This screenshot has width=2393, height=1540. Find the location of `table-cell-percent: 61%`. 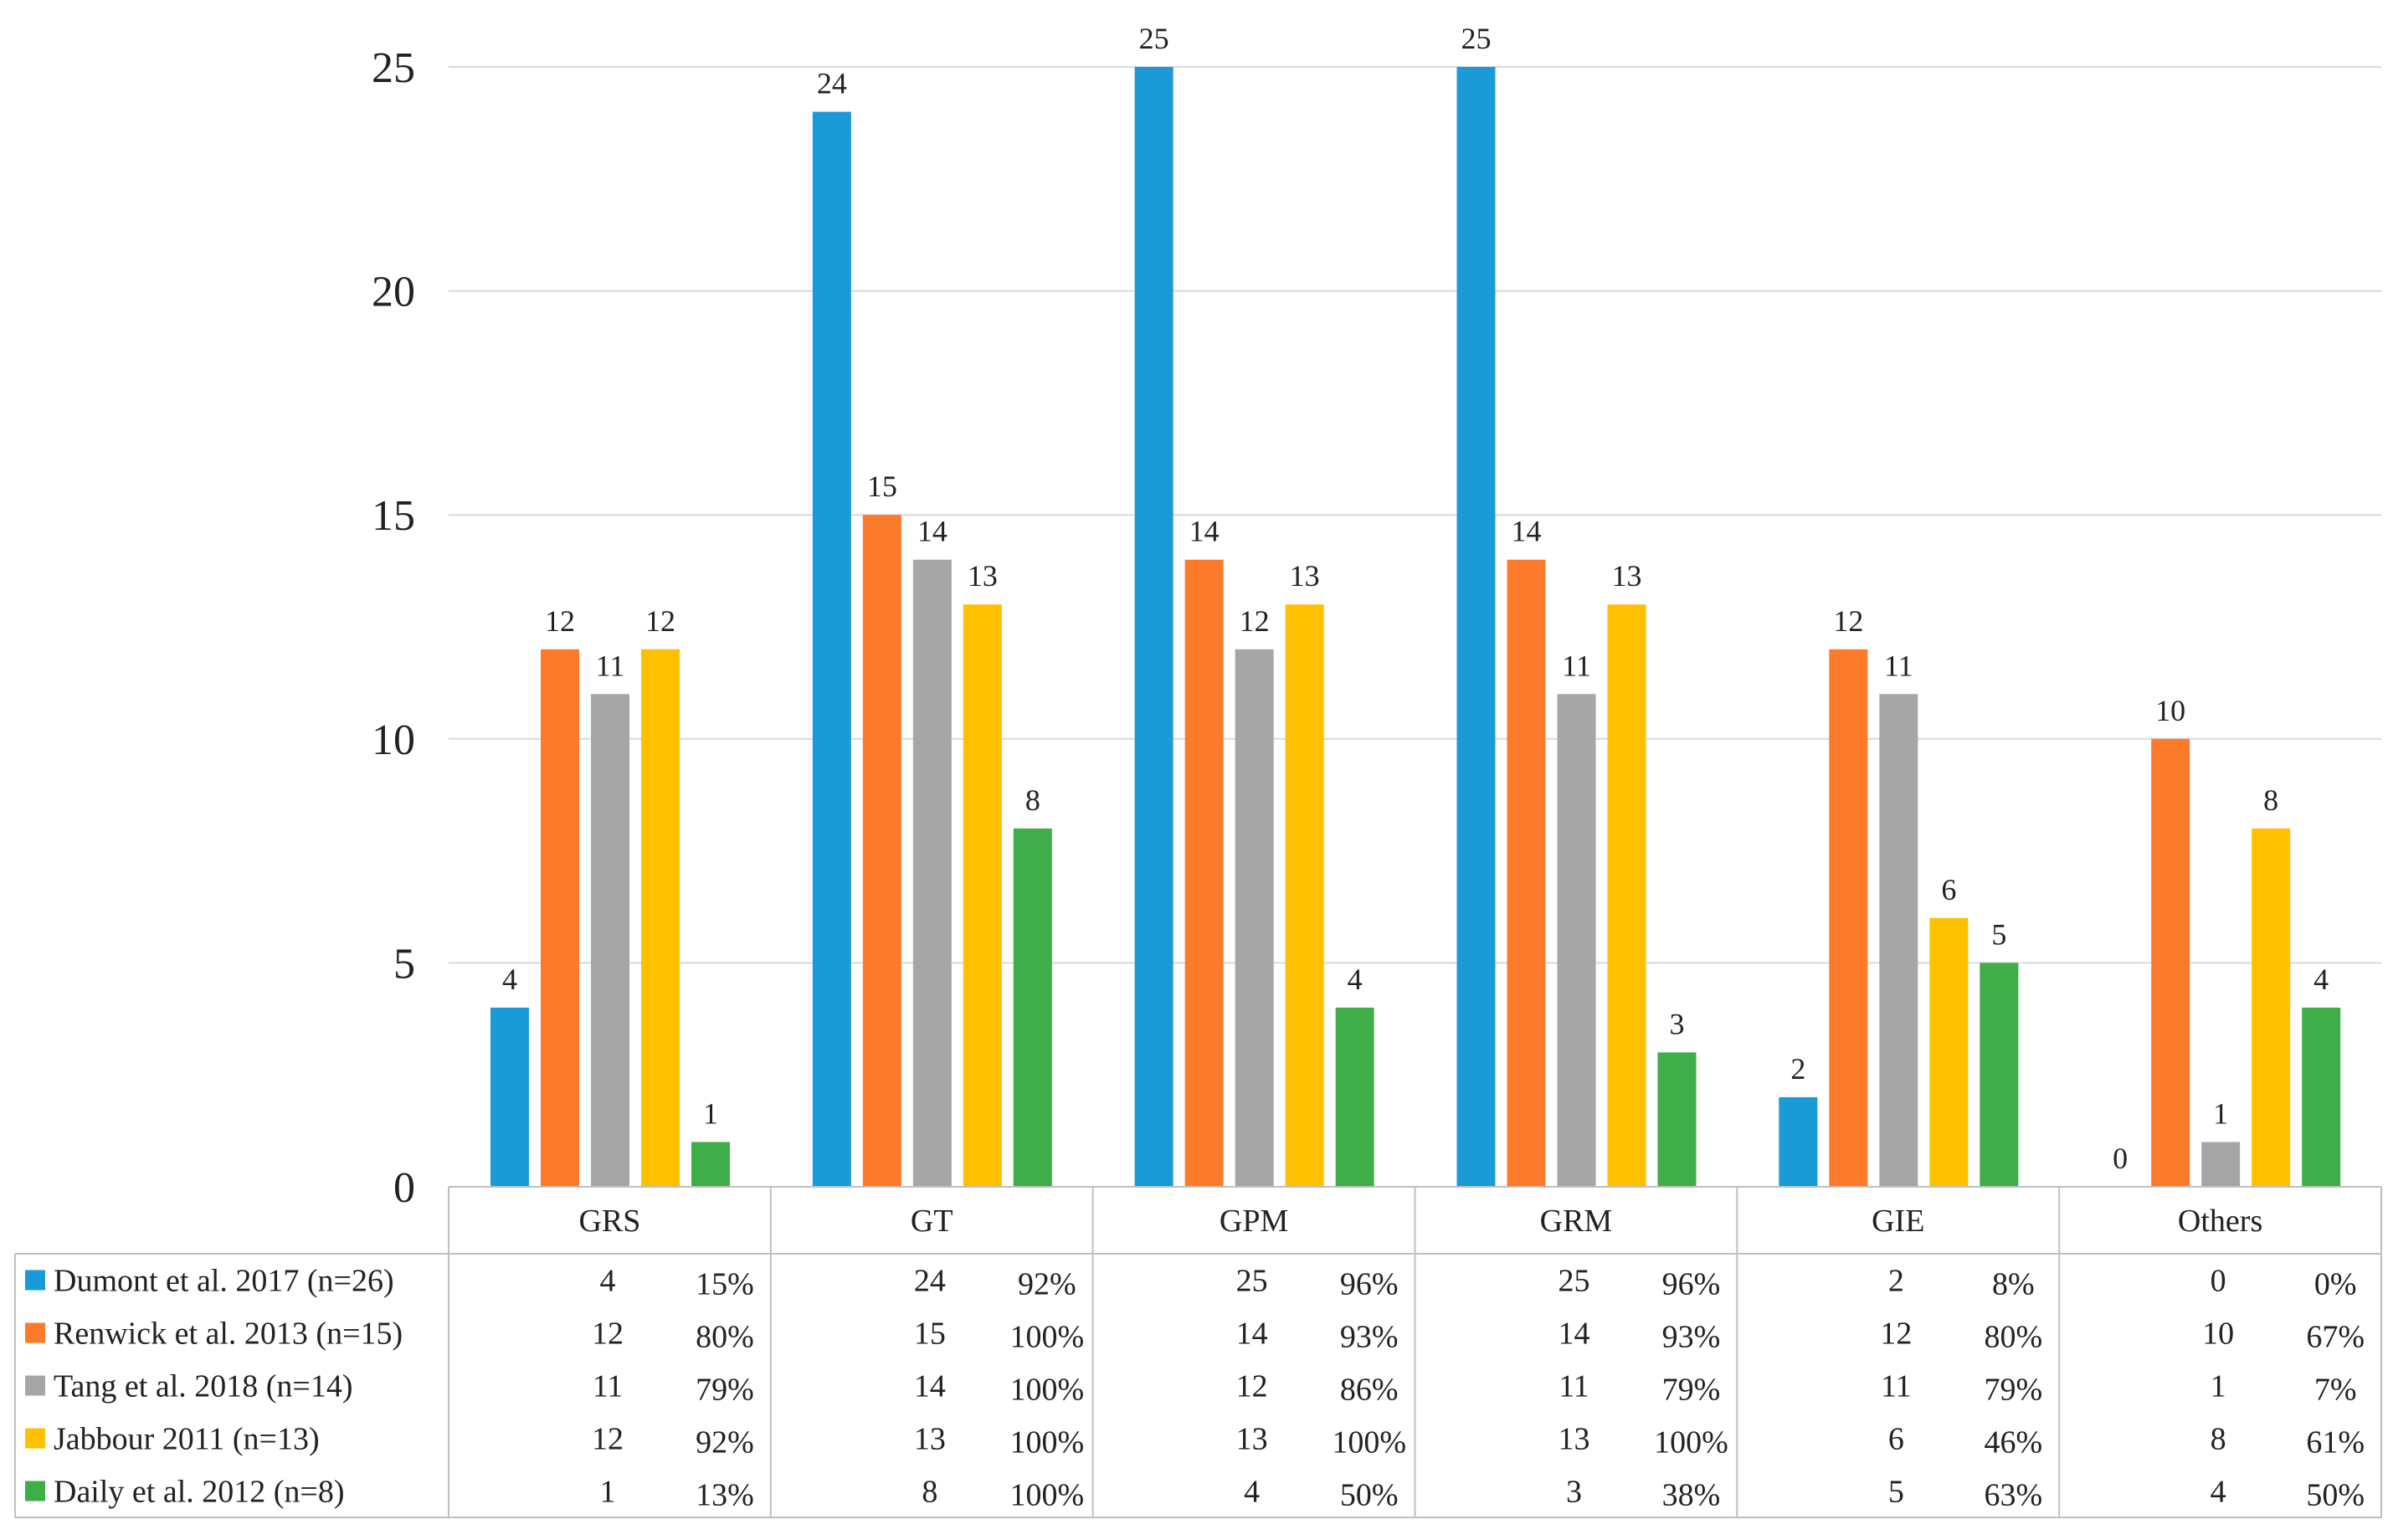

table-cell-percent: 61% is located at coordinates (2335, 1442).